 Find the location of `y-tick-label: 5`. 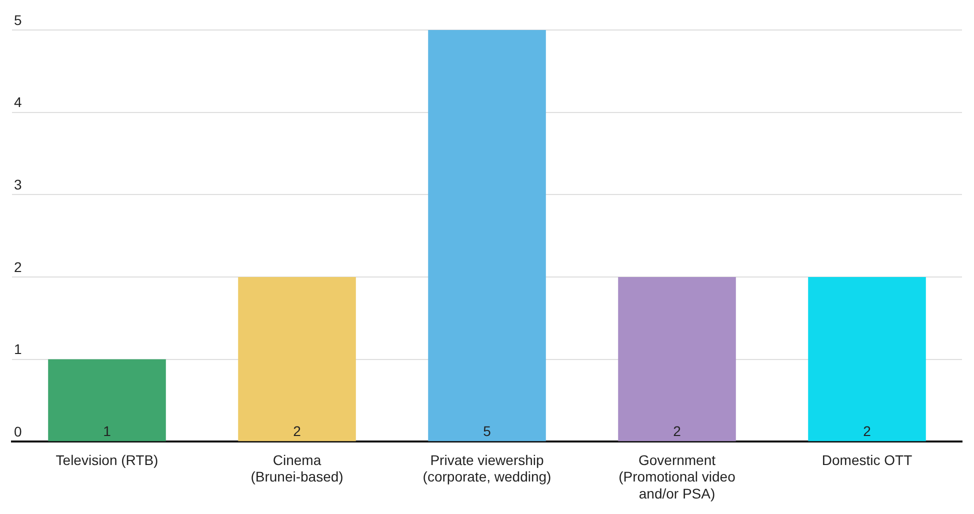

y-tick-label: 5 is located at coordinates (18, 20).